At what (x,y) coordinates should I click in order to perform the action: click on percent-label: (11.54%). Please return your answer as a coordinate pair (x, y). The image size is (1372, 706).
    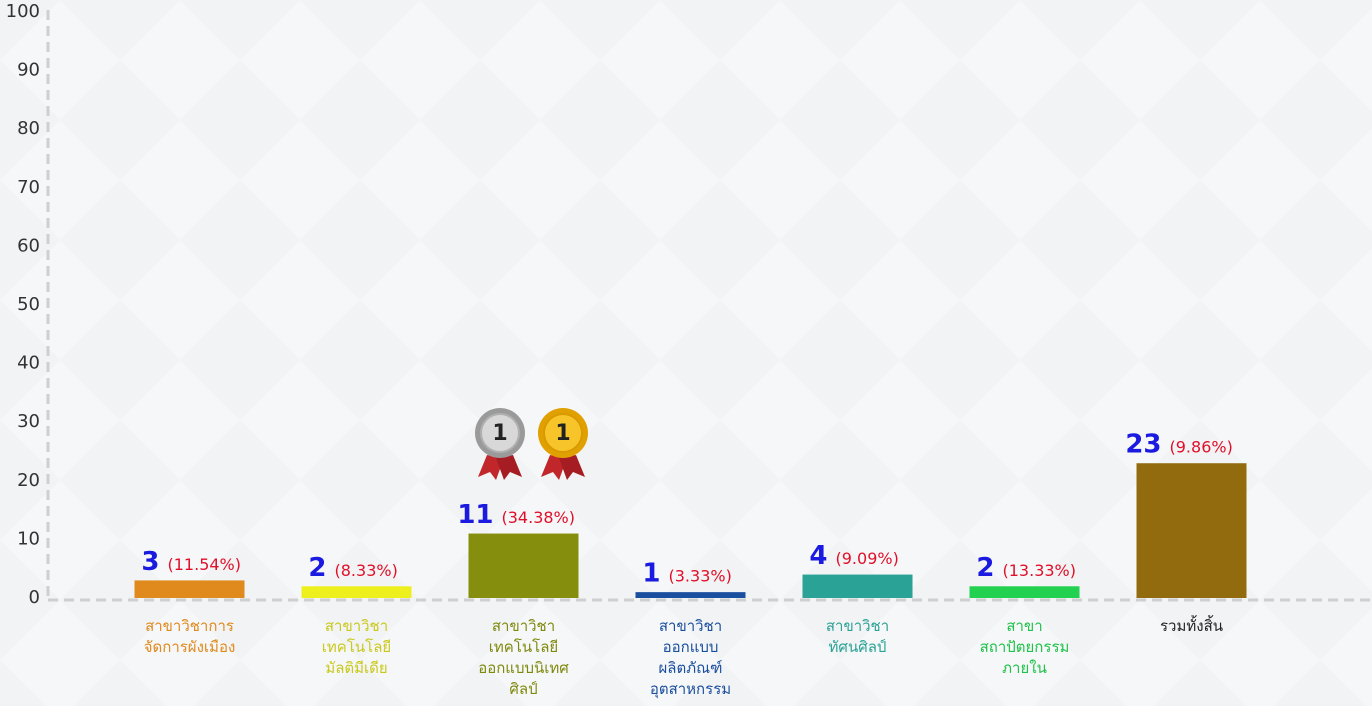
    Looking at the image, I should click on (205, 564).